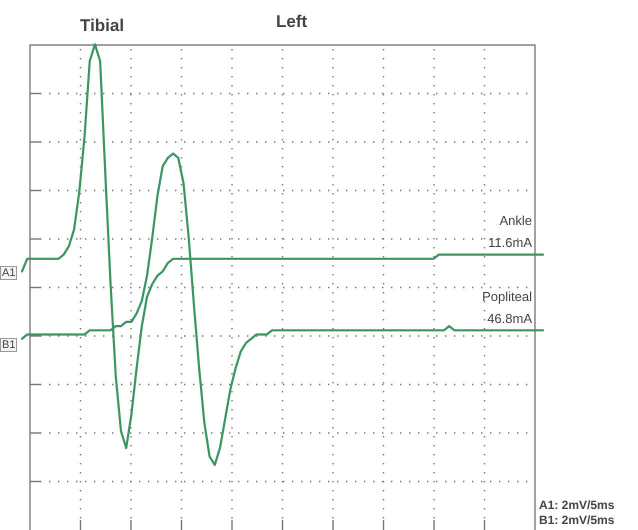 The image size is (638, 530). Describe the element at coordinates (507, 296) in the screenshot. I see `series-label: Popliteal` at that location.